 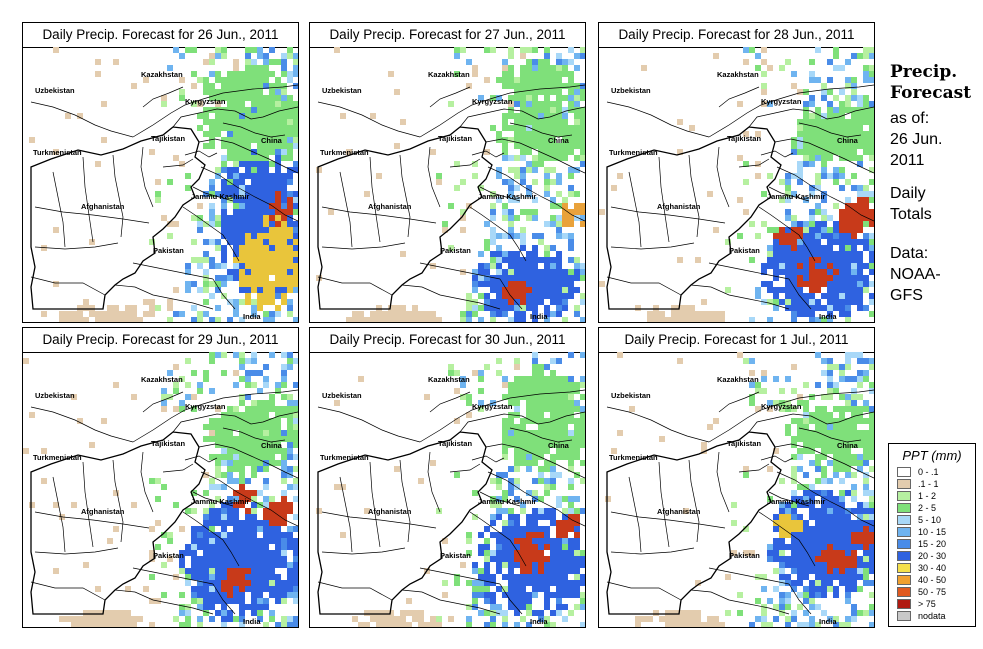 I want to click on map-label-afghanistan: Afghanistan, so click(x=103, y=206).